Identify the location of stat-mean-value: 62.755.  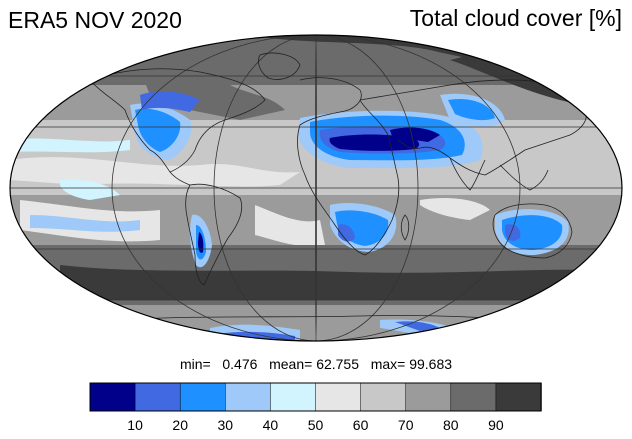
(338, 364).